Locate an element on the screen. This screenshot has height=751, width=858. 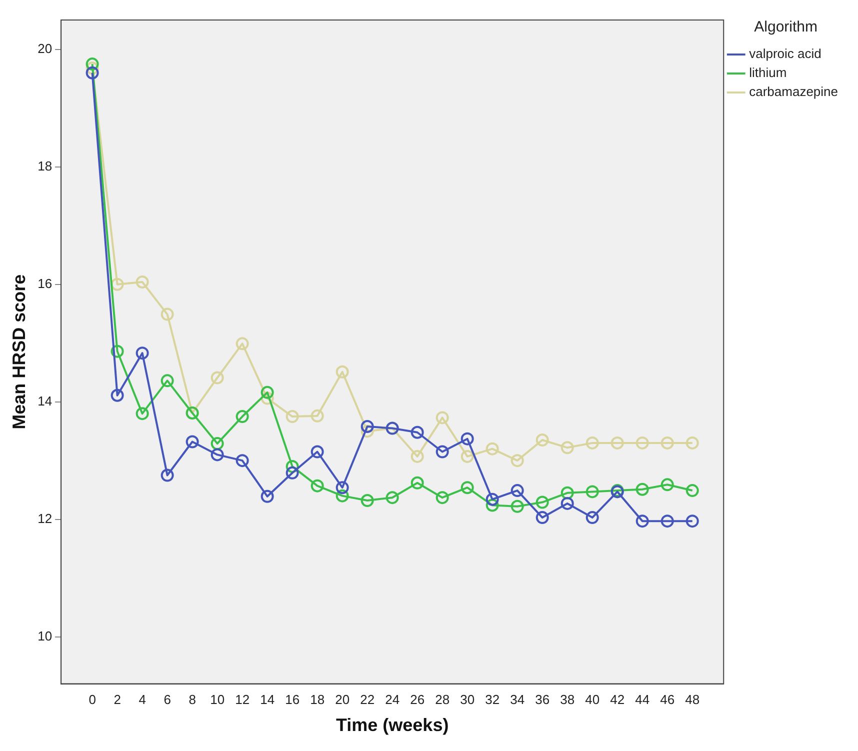
x-tick-label: 8 is located at coordinates (192, 700).